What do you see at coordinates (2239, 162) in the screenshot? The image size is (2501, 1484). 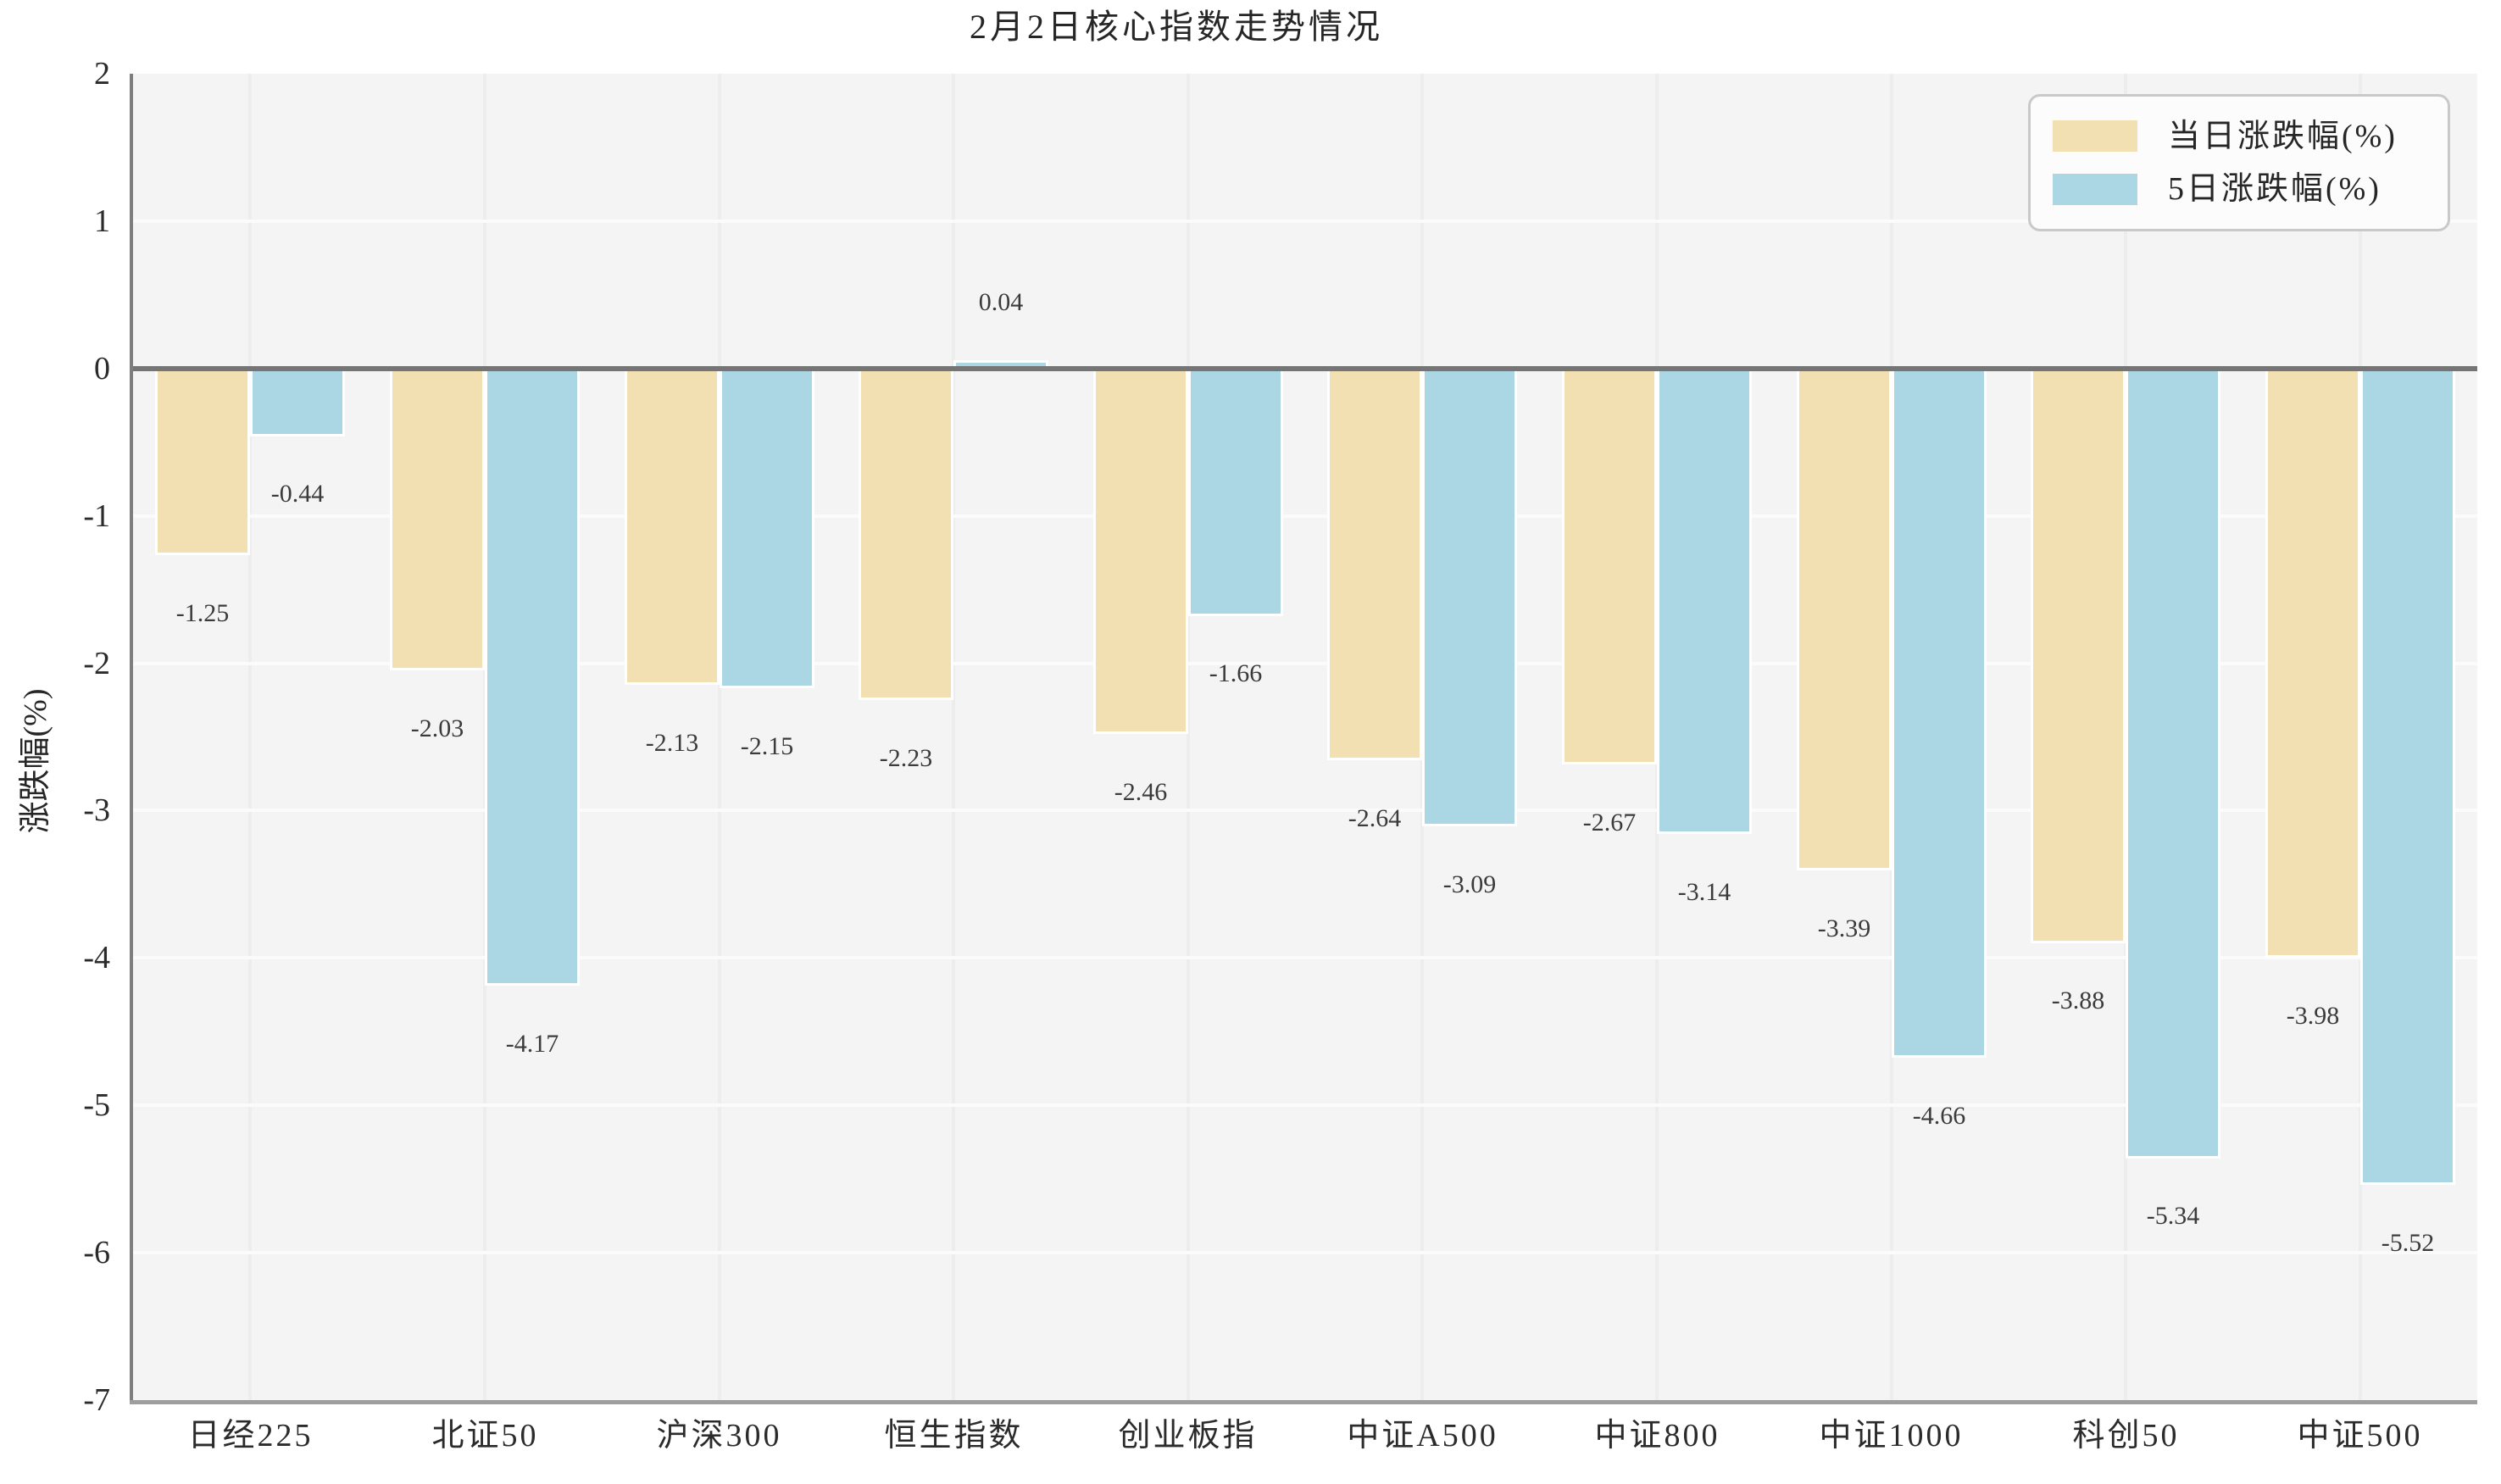 I see `legend: 当日涨跌幅(%) 5日涨跌幅(%)` at bounding box center [2239, 162].